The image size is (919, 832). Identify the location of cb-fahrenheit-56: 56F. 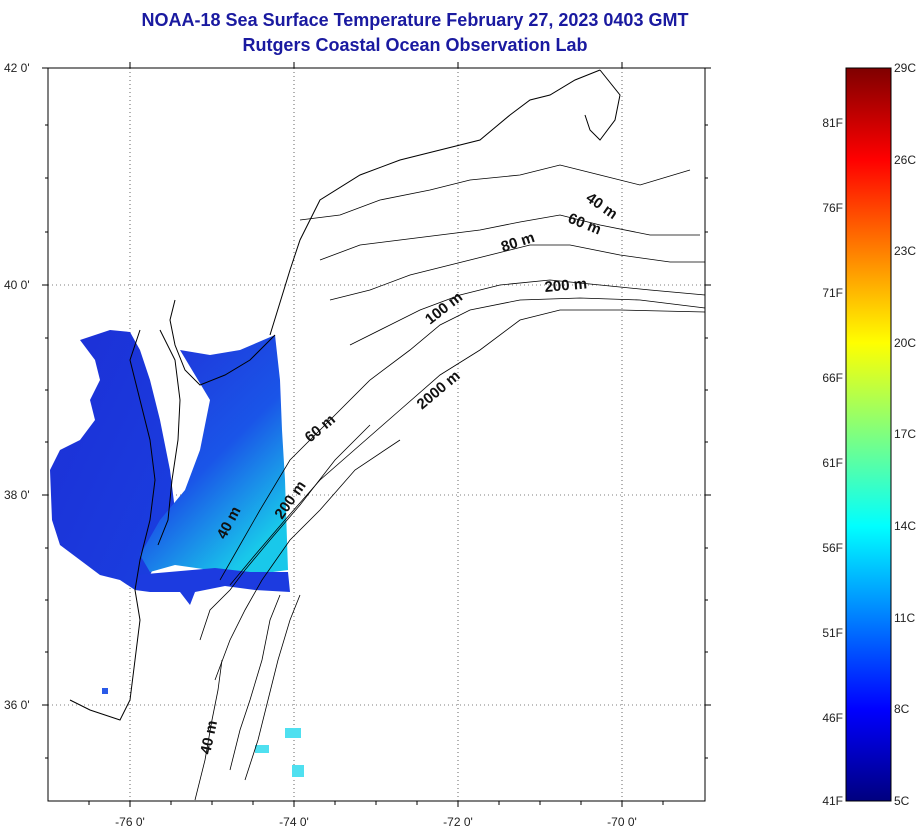
(832, 548).